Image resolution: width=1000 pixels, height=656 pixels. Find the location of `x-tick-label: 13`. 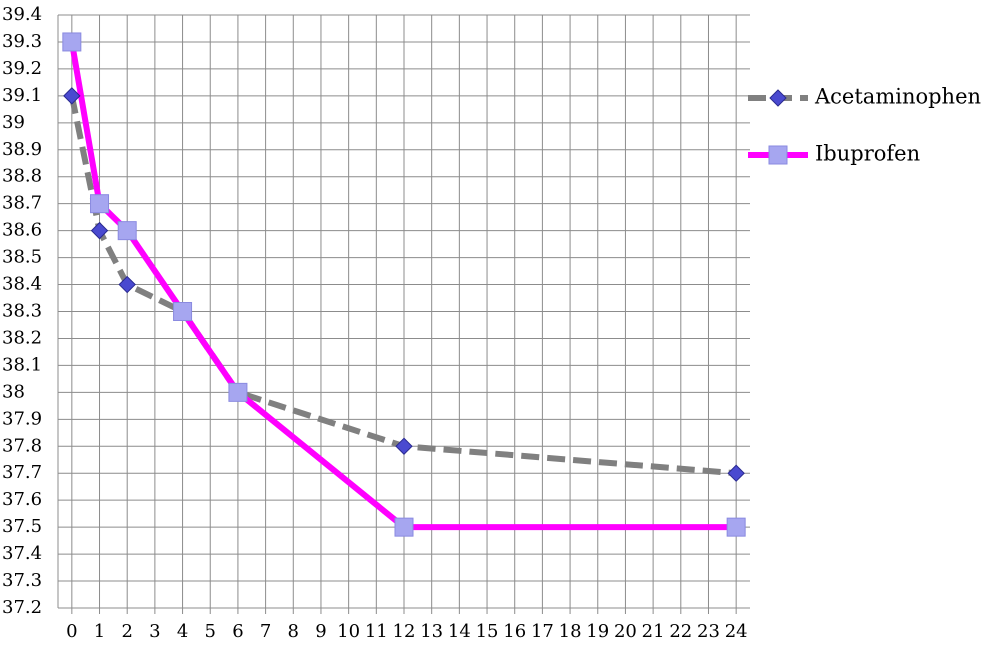

x-tick-label: 13 is located at coordinates (431, 631).